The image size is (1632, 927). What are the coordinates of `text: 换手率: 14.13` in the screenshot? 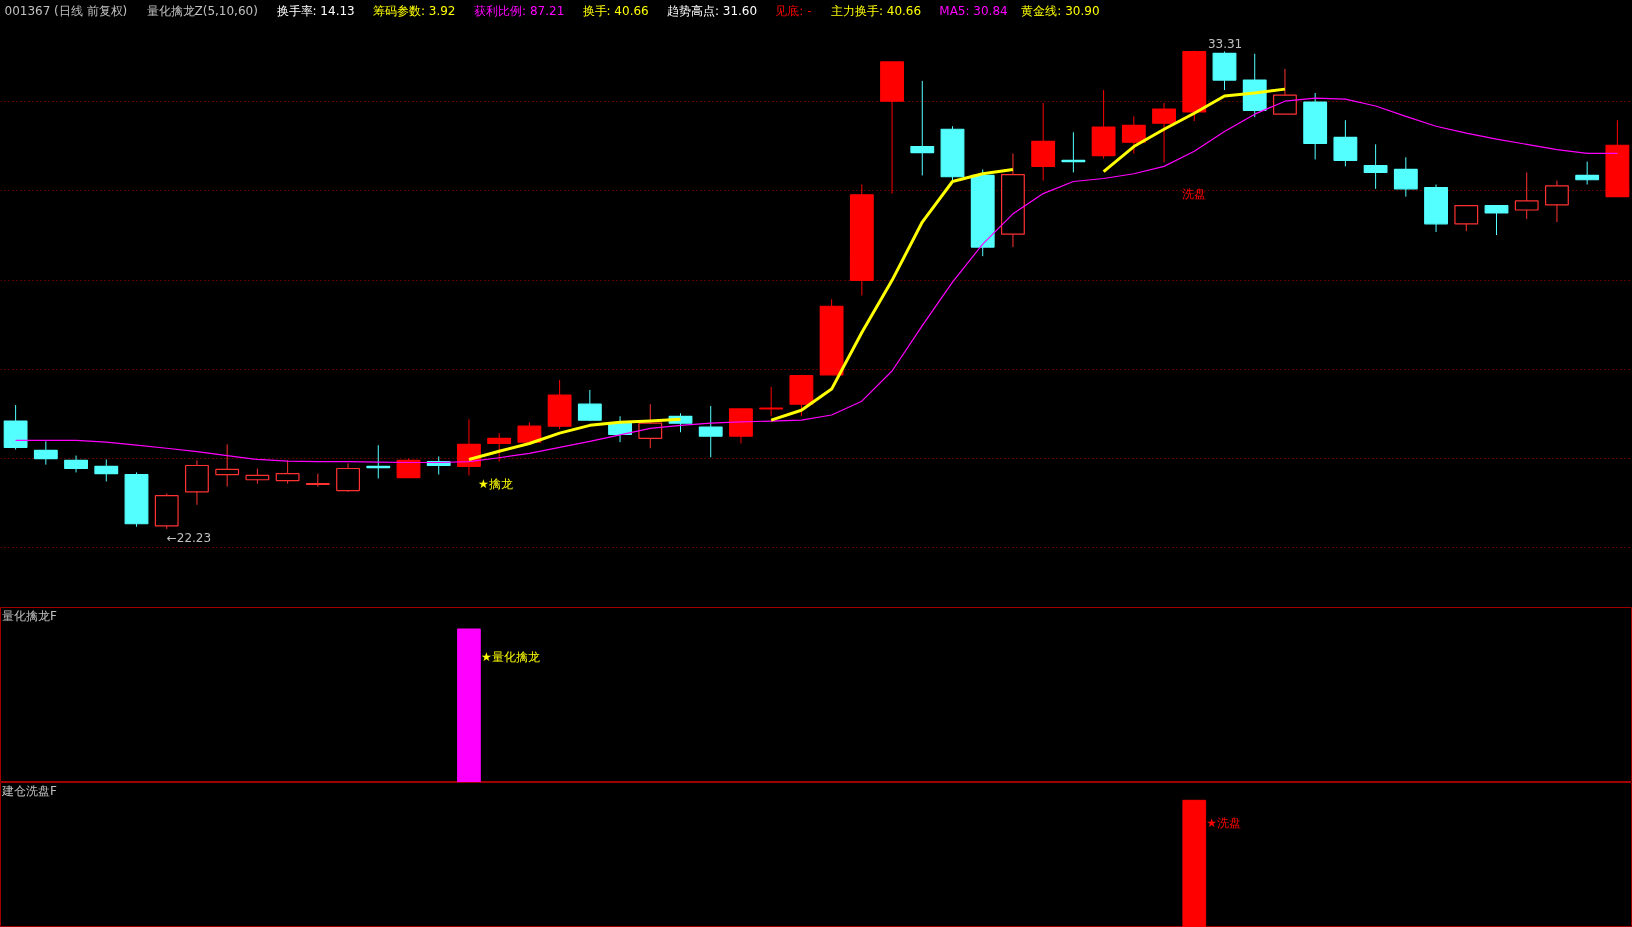 It's located at (315, 10).